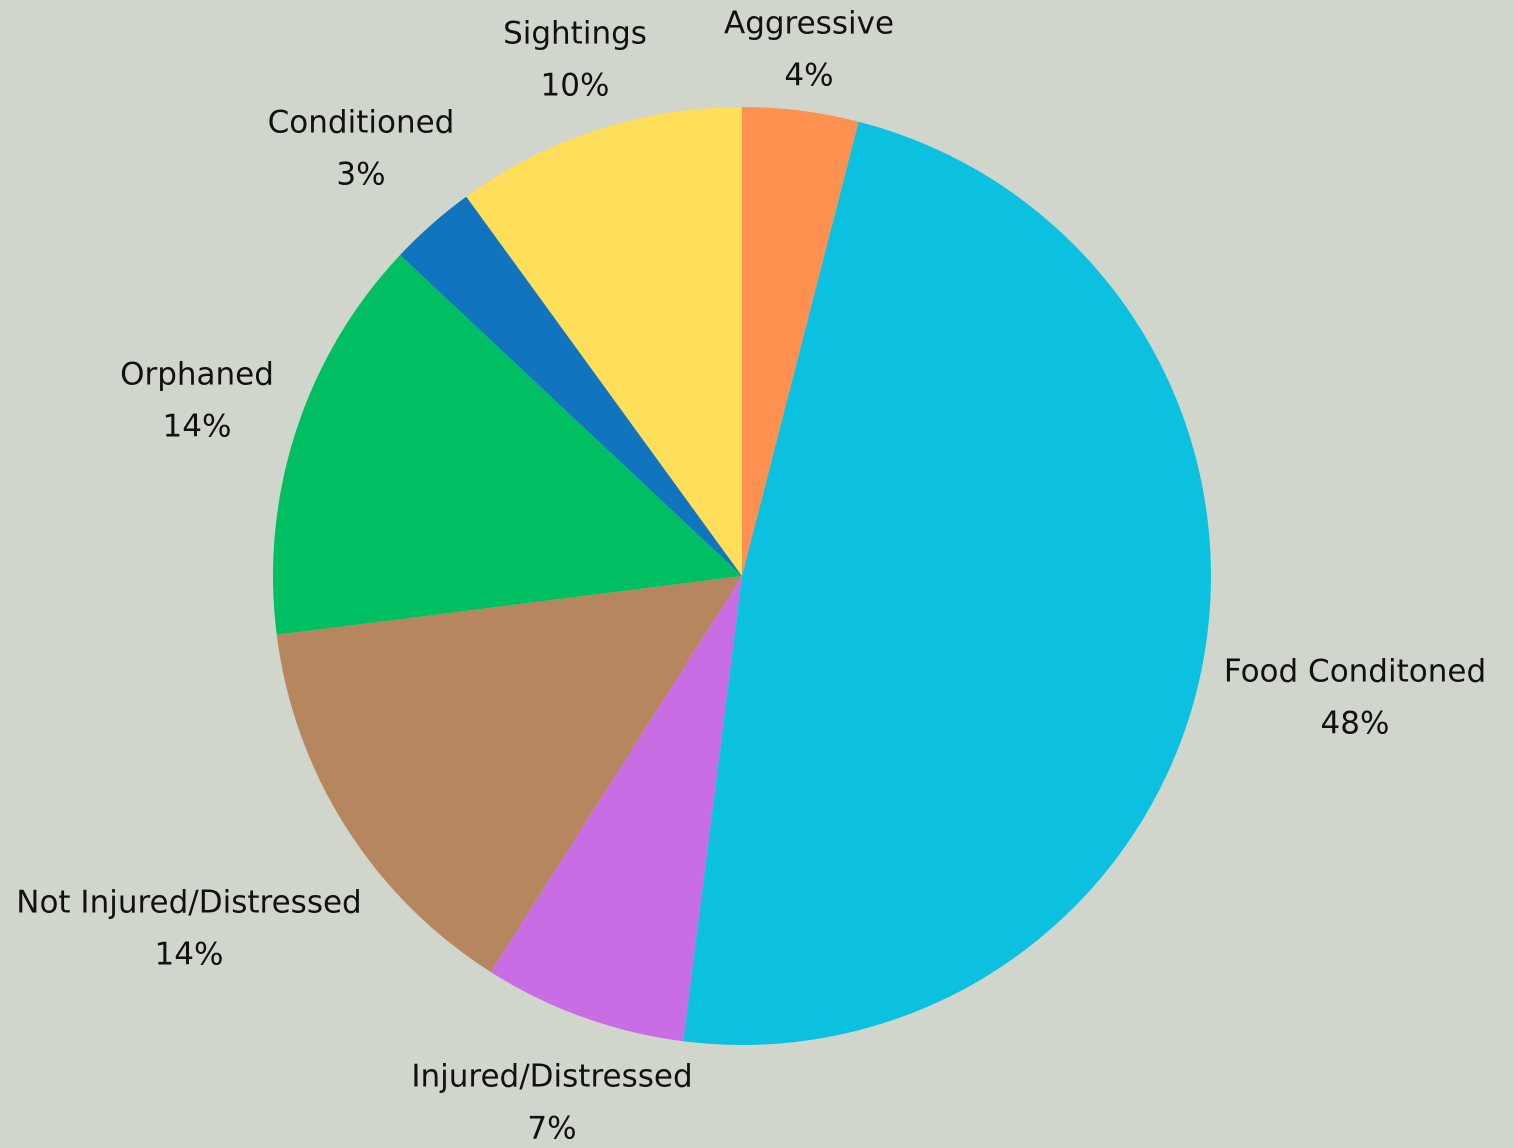 The image size is (1514, 1148). I want to click on slice-percent-aggressive: 4%, so click(808, 76).